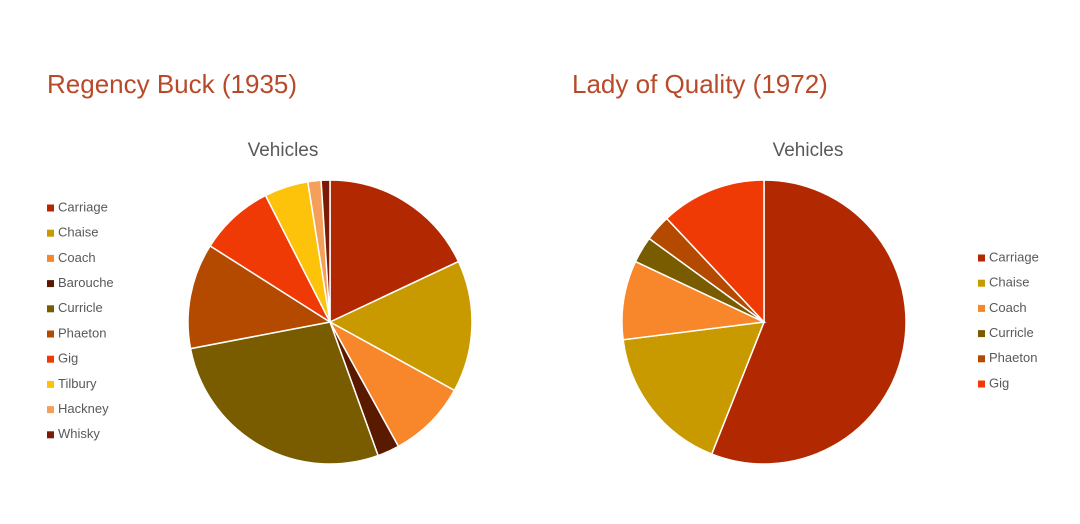 The width and height of the screenshot is (1080, 524). Describe the element at coordinates (77, 383) in the screenshot. I see `legend-label: Tilbury` at that location.